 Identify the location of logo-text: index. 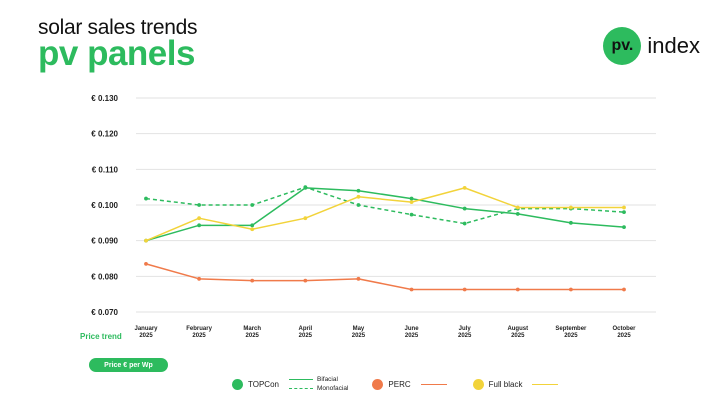
(673, 45).